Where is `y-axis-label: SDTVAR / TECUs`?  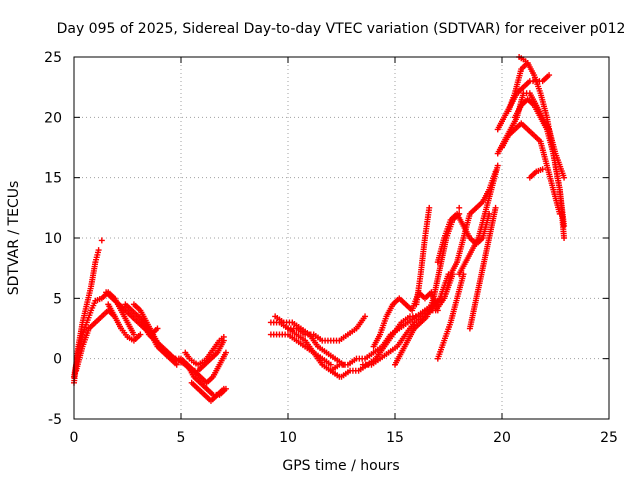 y-axis-label: SDTVAR / TECUs is located at coordinates (14, 238).